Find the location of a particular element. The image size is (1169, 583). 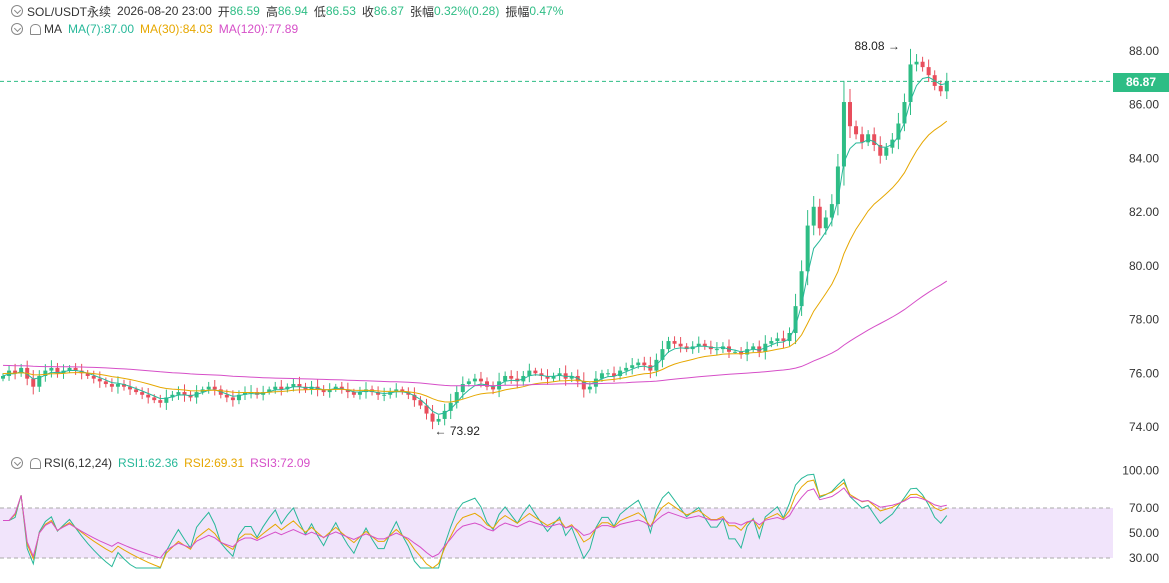

low-value: 86.53 is located at coordinates (340, 11).